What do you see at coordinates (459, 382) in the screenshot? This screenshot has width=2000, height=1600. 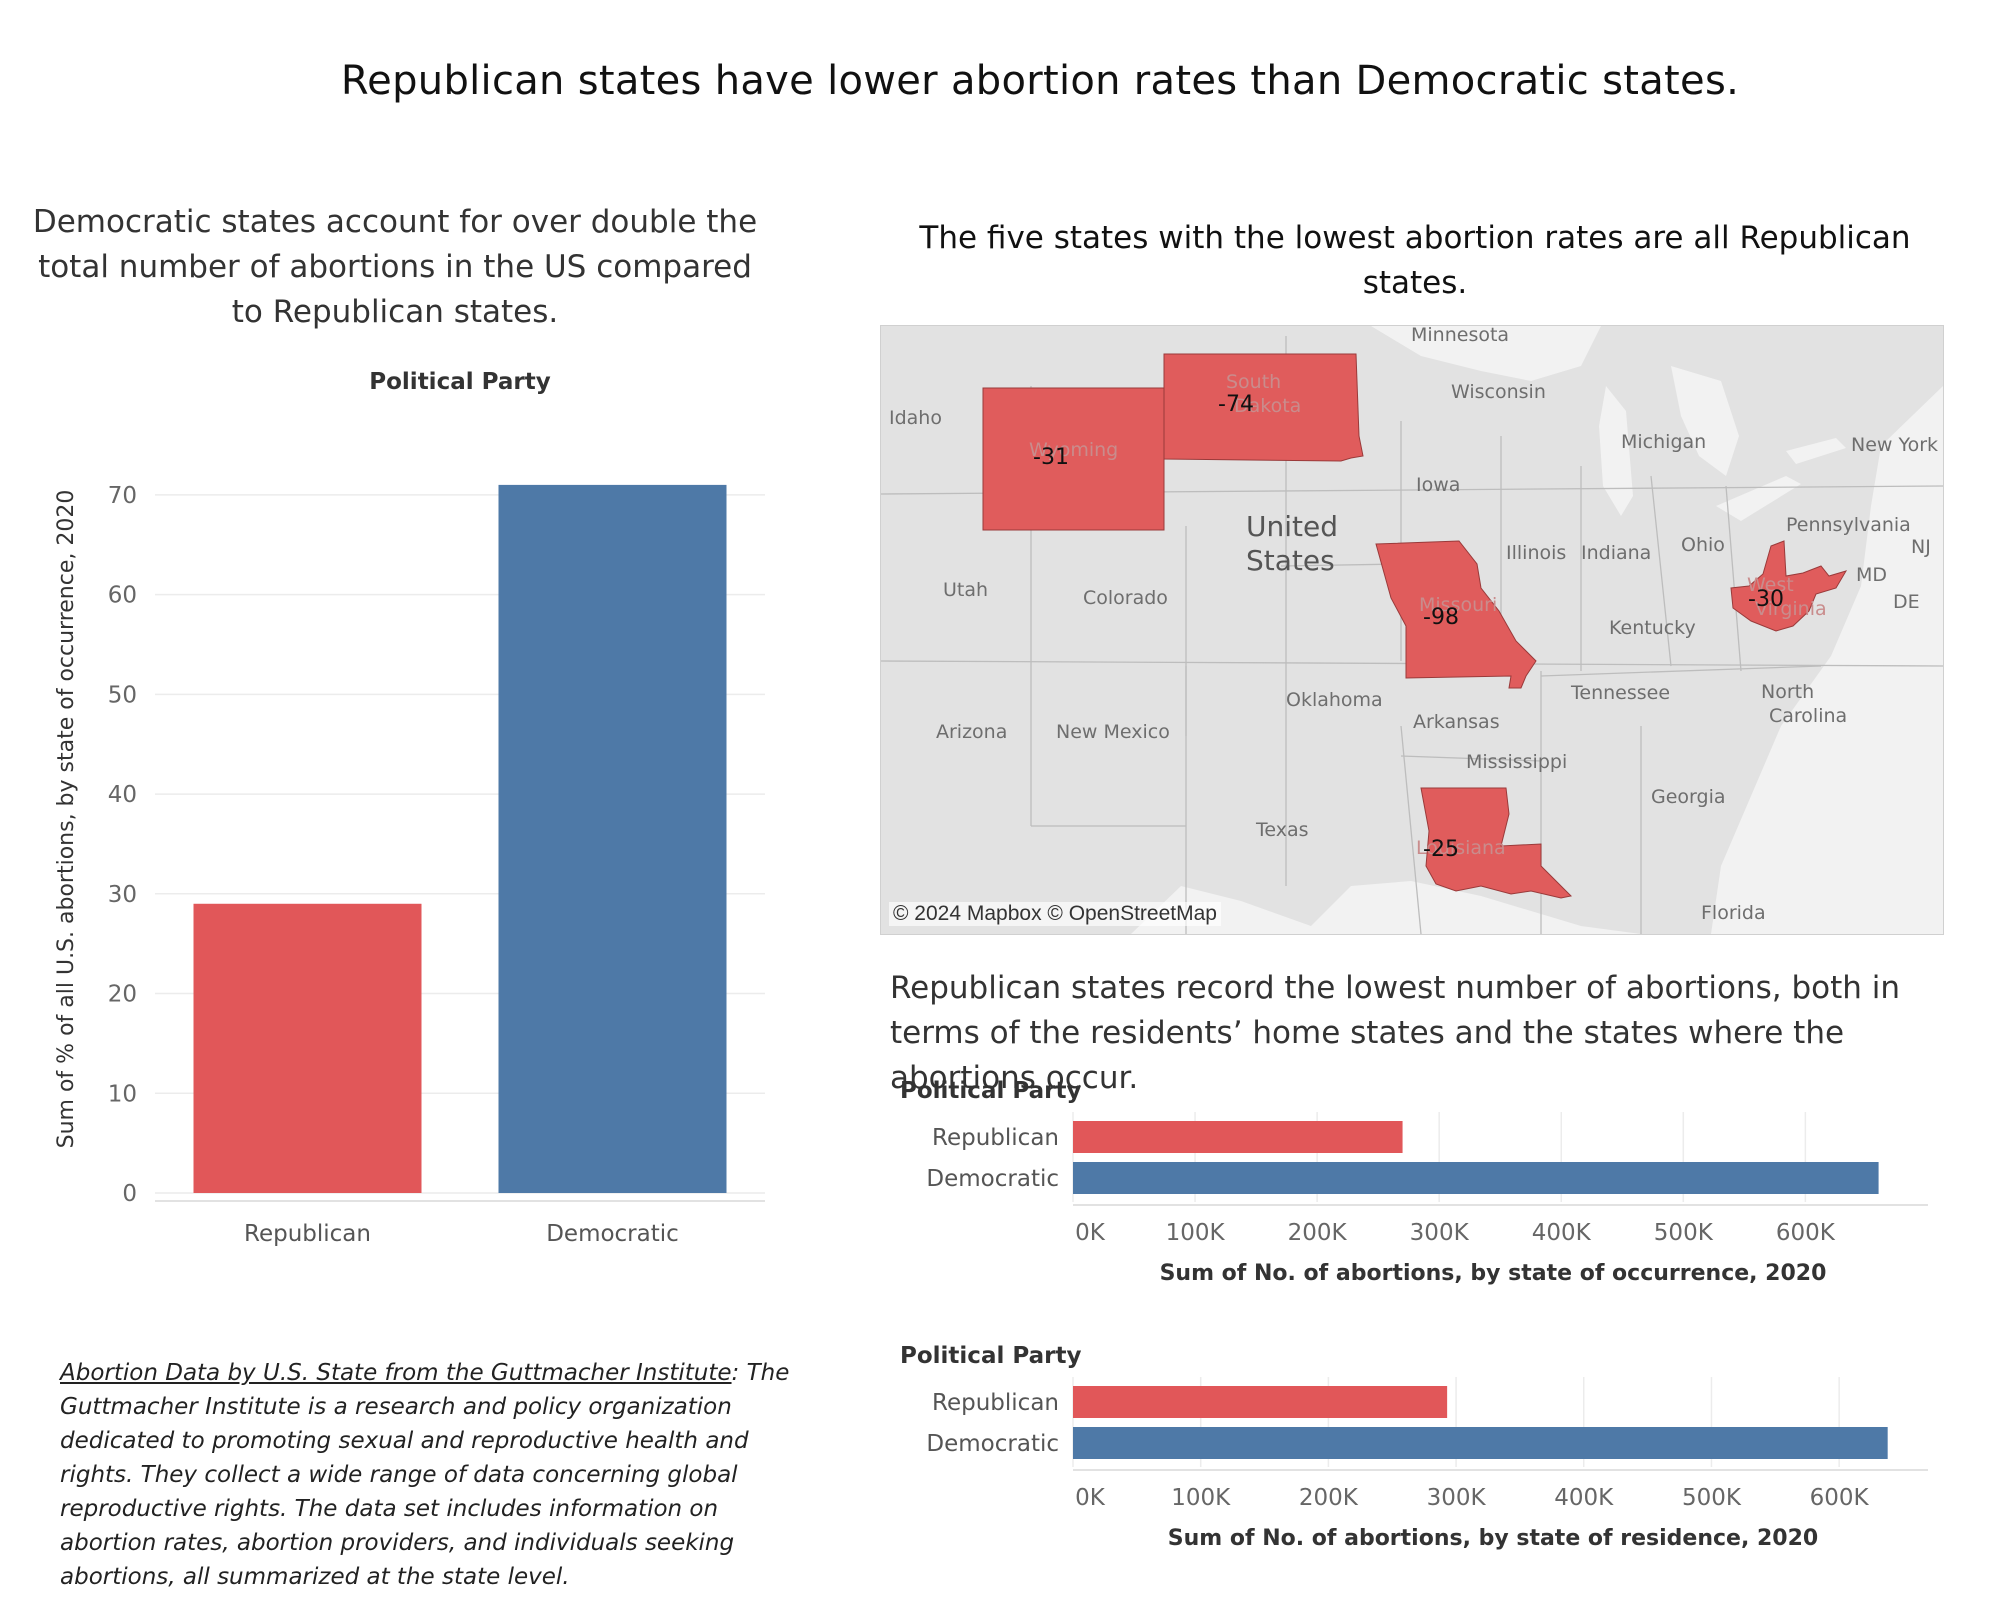 I see `chart-header-political-party: Political Party` at bounding box center [459, 382].